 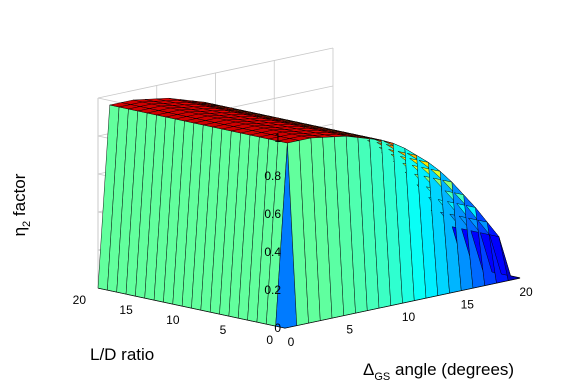 What do you see at coordinates (526, 292) in the screenshot?
I see `x-tick-label: 20` at bounding box center [526, 292].